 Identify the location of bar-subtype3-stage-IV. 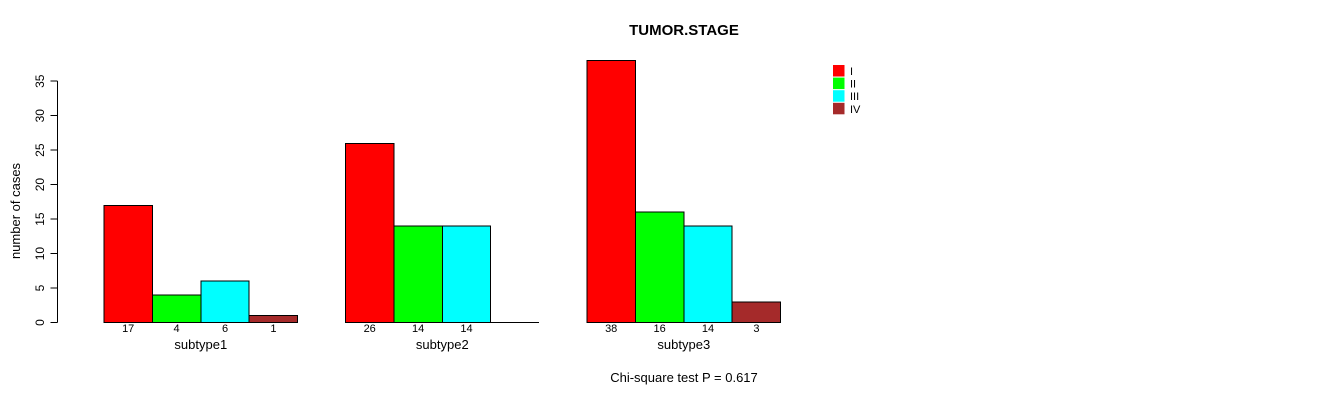
(756, 312).